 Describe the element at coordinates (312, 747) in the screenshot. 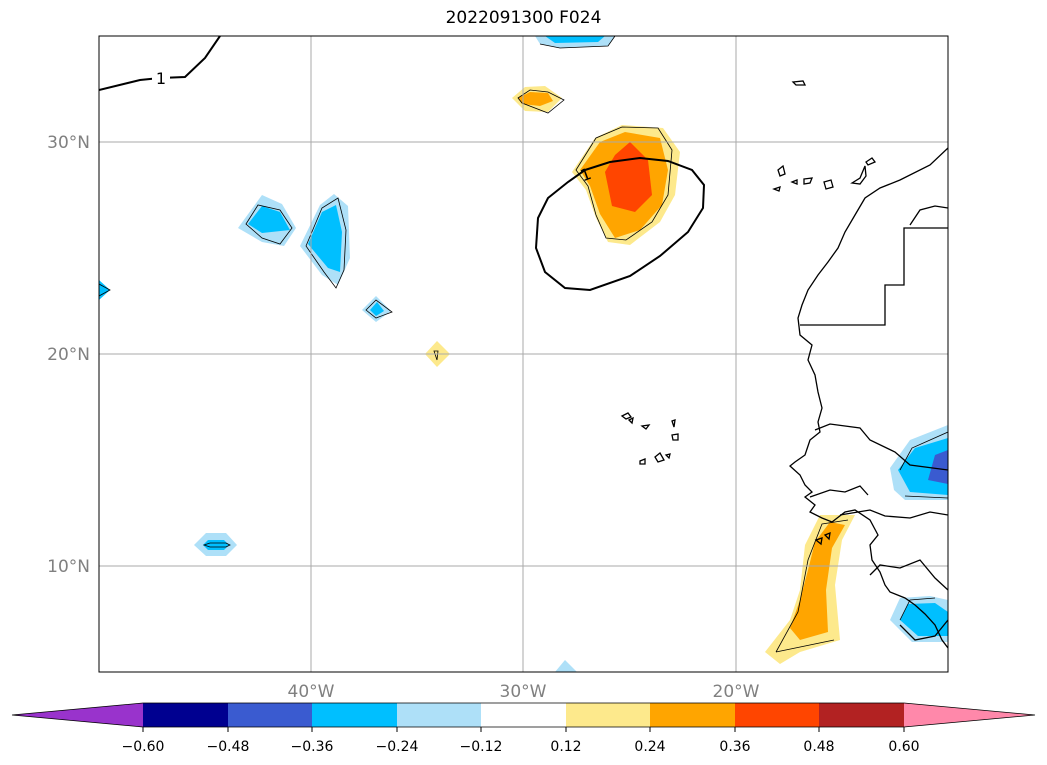

I see `colorbar-tick-2: −0.36` at that location.